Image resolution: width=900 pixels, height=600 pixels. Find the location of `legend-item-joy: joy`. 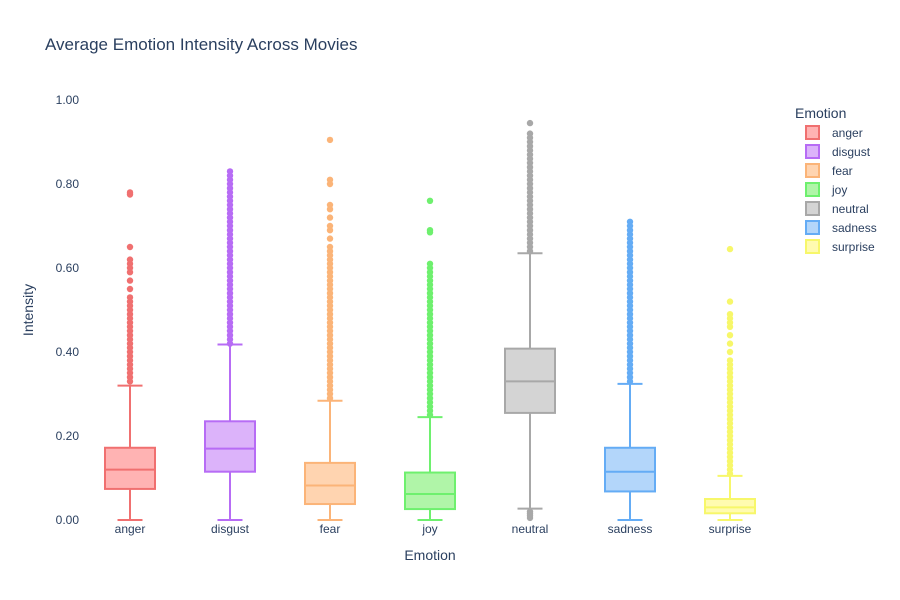

legend-item-joy: joy is located at coordinates (826, 189).